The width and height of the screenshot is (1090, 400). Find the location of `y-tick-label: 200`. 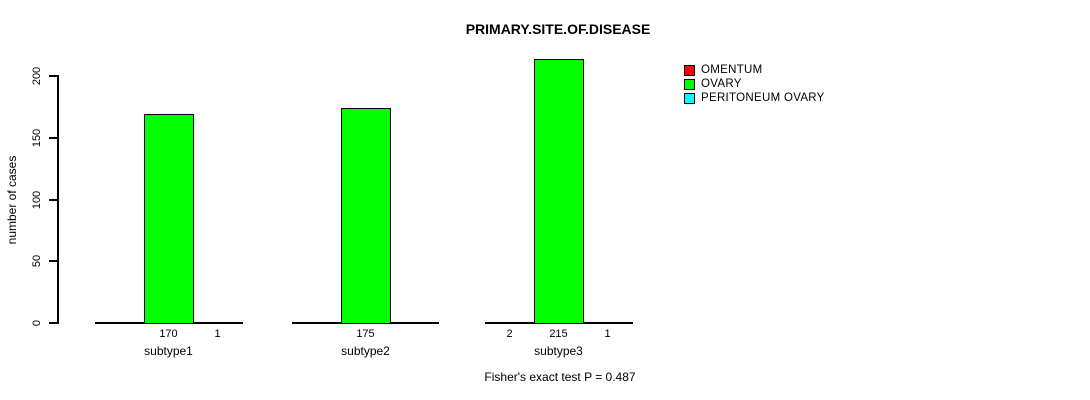

y-tick-label: 200 is located at coordinates (37, 76).